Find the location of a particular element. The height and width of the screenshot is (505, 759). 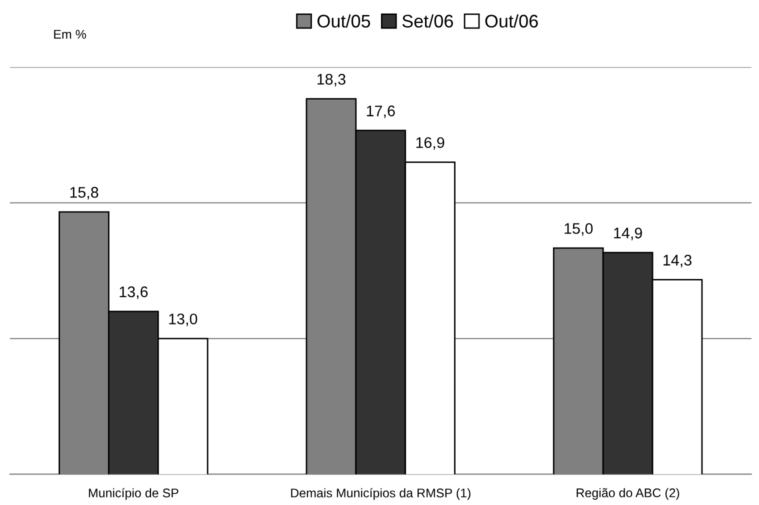

data-label: 15,0 is located at coordinates (578, 229).